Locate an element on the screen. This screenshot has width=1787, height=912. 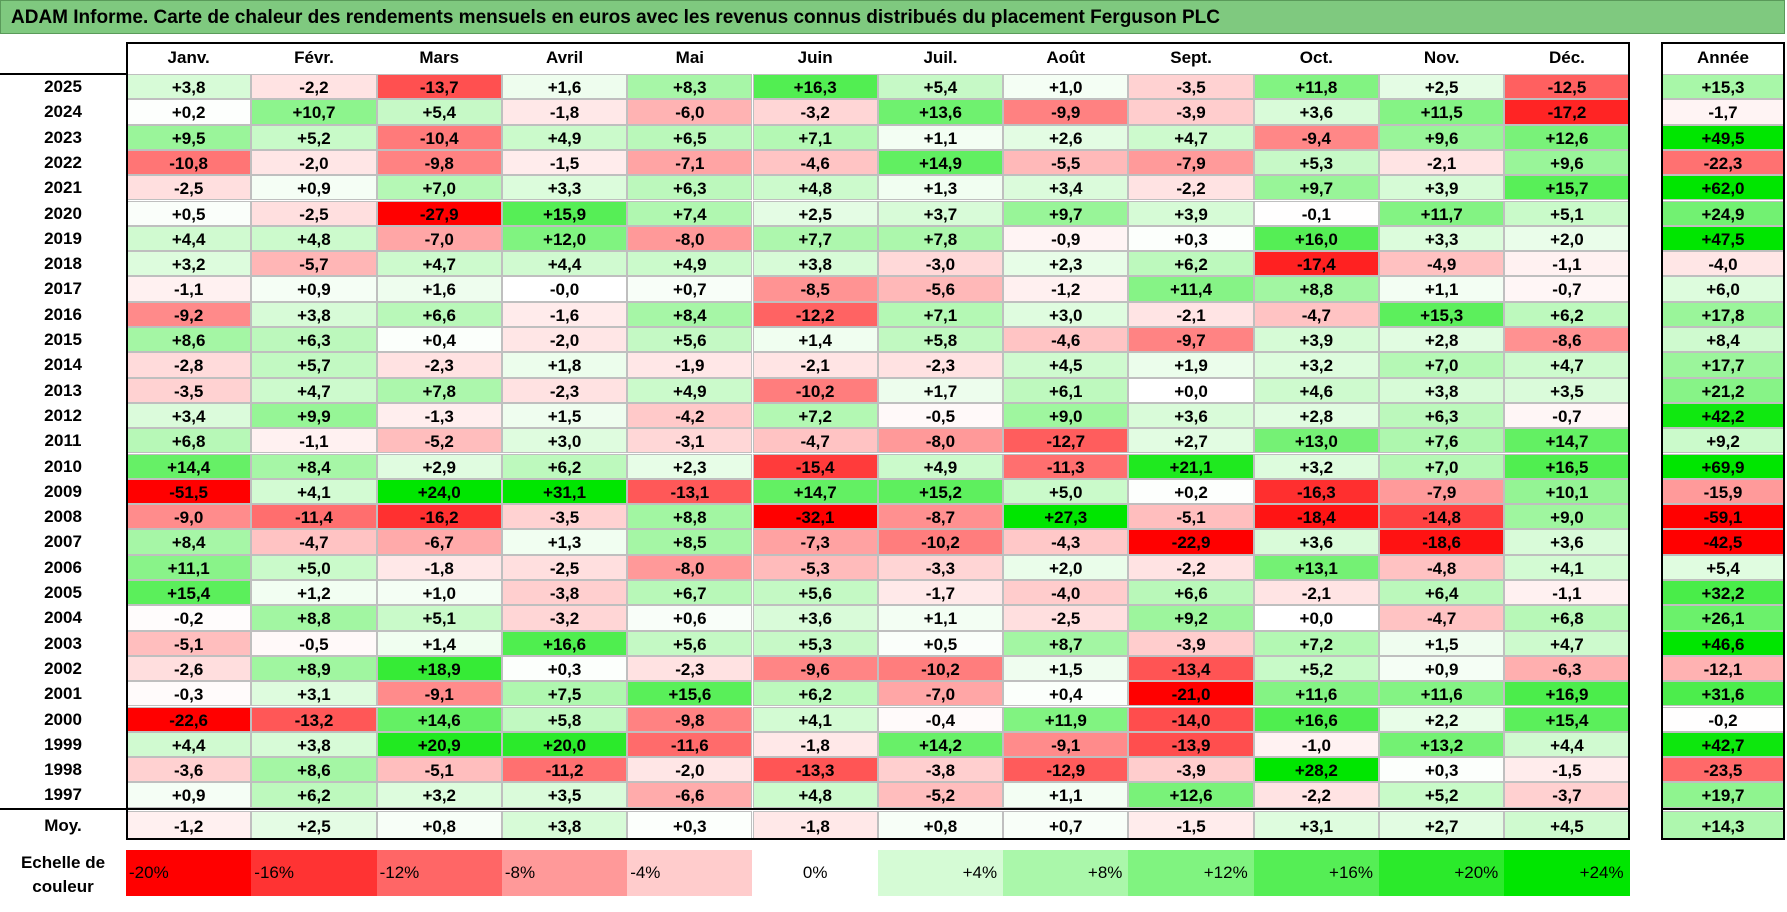
heatmap-cell: +21,1 is located at coordinates (1191, 466).